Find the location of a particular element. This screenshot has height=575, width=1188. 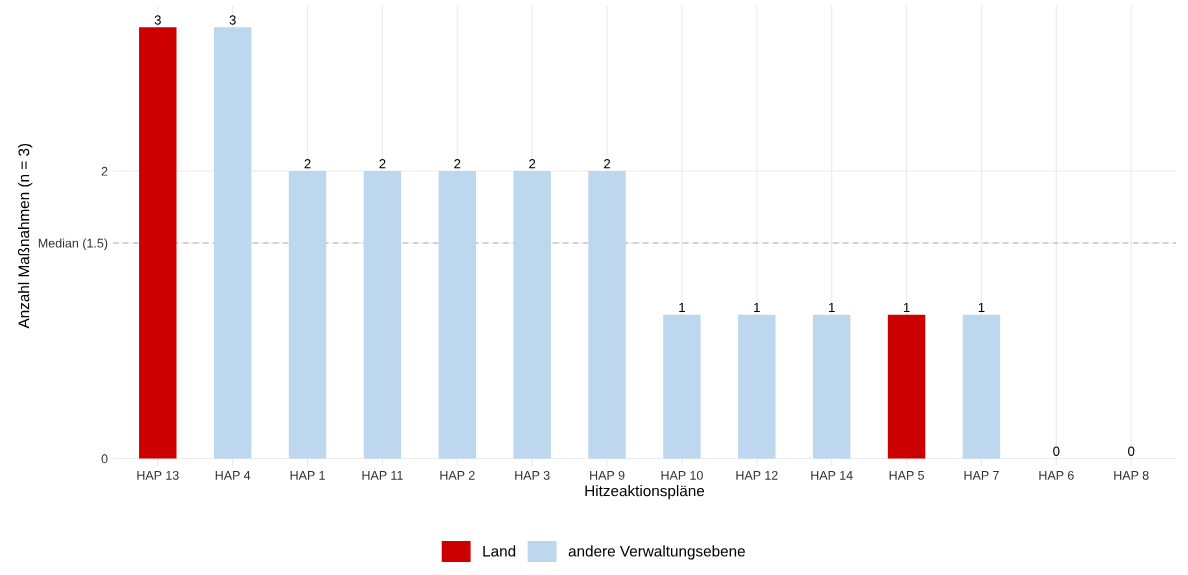

x-tick-label: HAP 14 is located at coordinates (832, 475).